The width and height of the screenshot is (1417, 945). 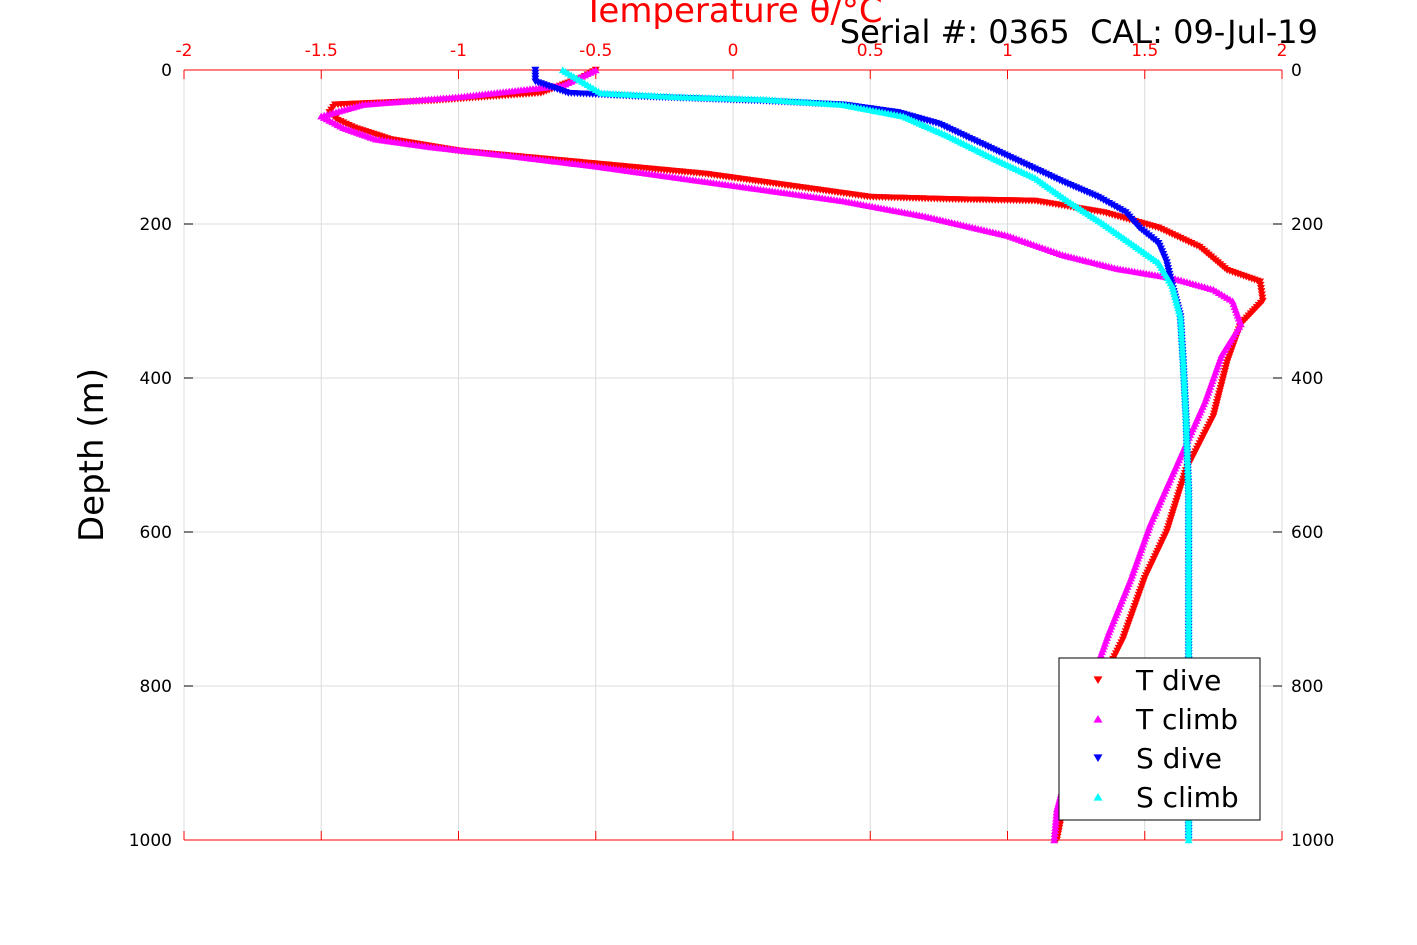 I want to click on y-tick-label-left: 400, so click(x=156, y=379).